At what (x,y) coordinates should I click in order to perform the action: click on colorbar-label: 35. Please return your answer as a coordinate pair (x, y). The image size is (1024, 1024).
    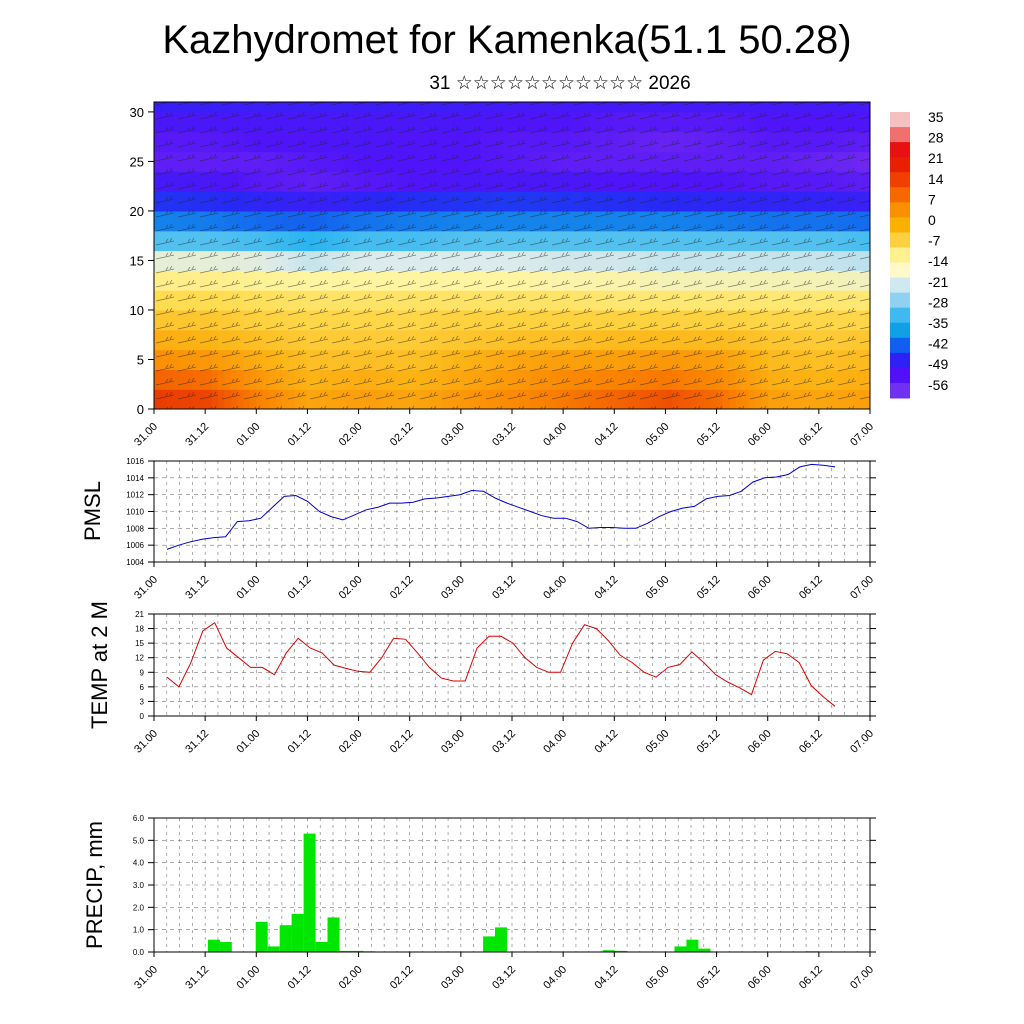
    Looking at the image, I should click on (936, 117).